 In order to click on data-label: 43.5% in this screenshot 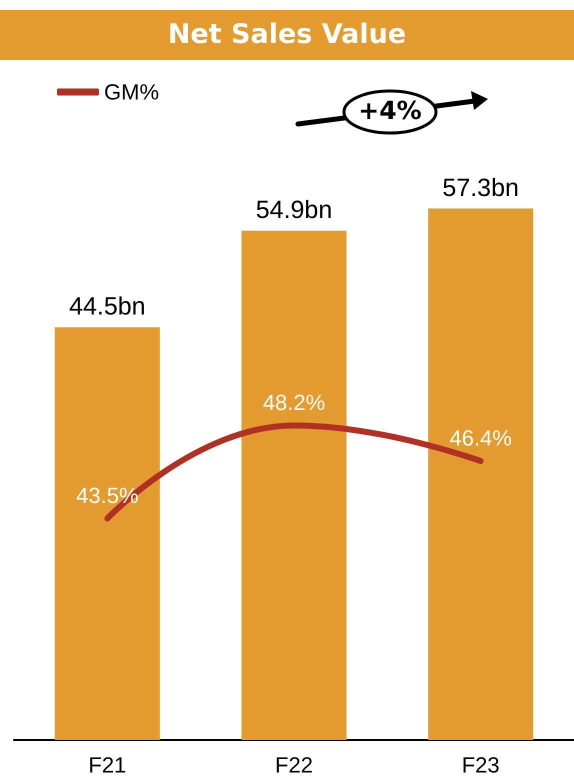, I will do `click(107, 495)`.